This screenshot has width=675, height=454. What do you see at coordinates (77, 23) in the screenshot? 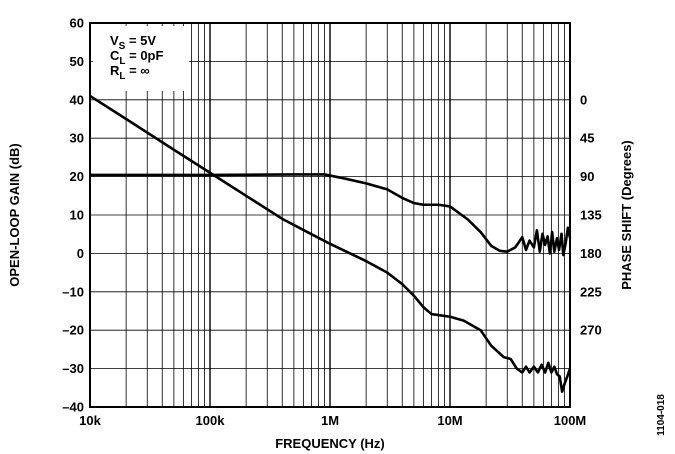
I see `left-y-tick-label: 60` at bounding box center [77, 23].